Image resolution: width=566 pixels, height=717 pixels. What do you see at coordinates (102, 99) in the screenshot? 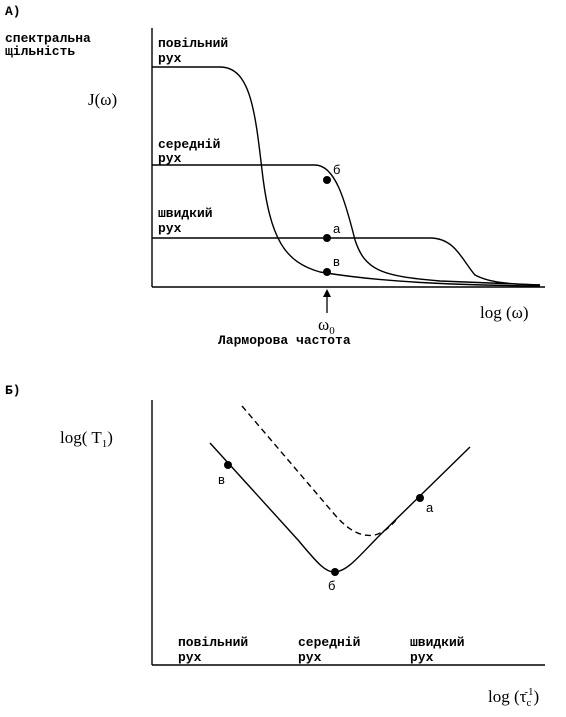
I see `y-label: J(ω)` at bounding box center [102, 99].